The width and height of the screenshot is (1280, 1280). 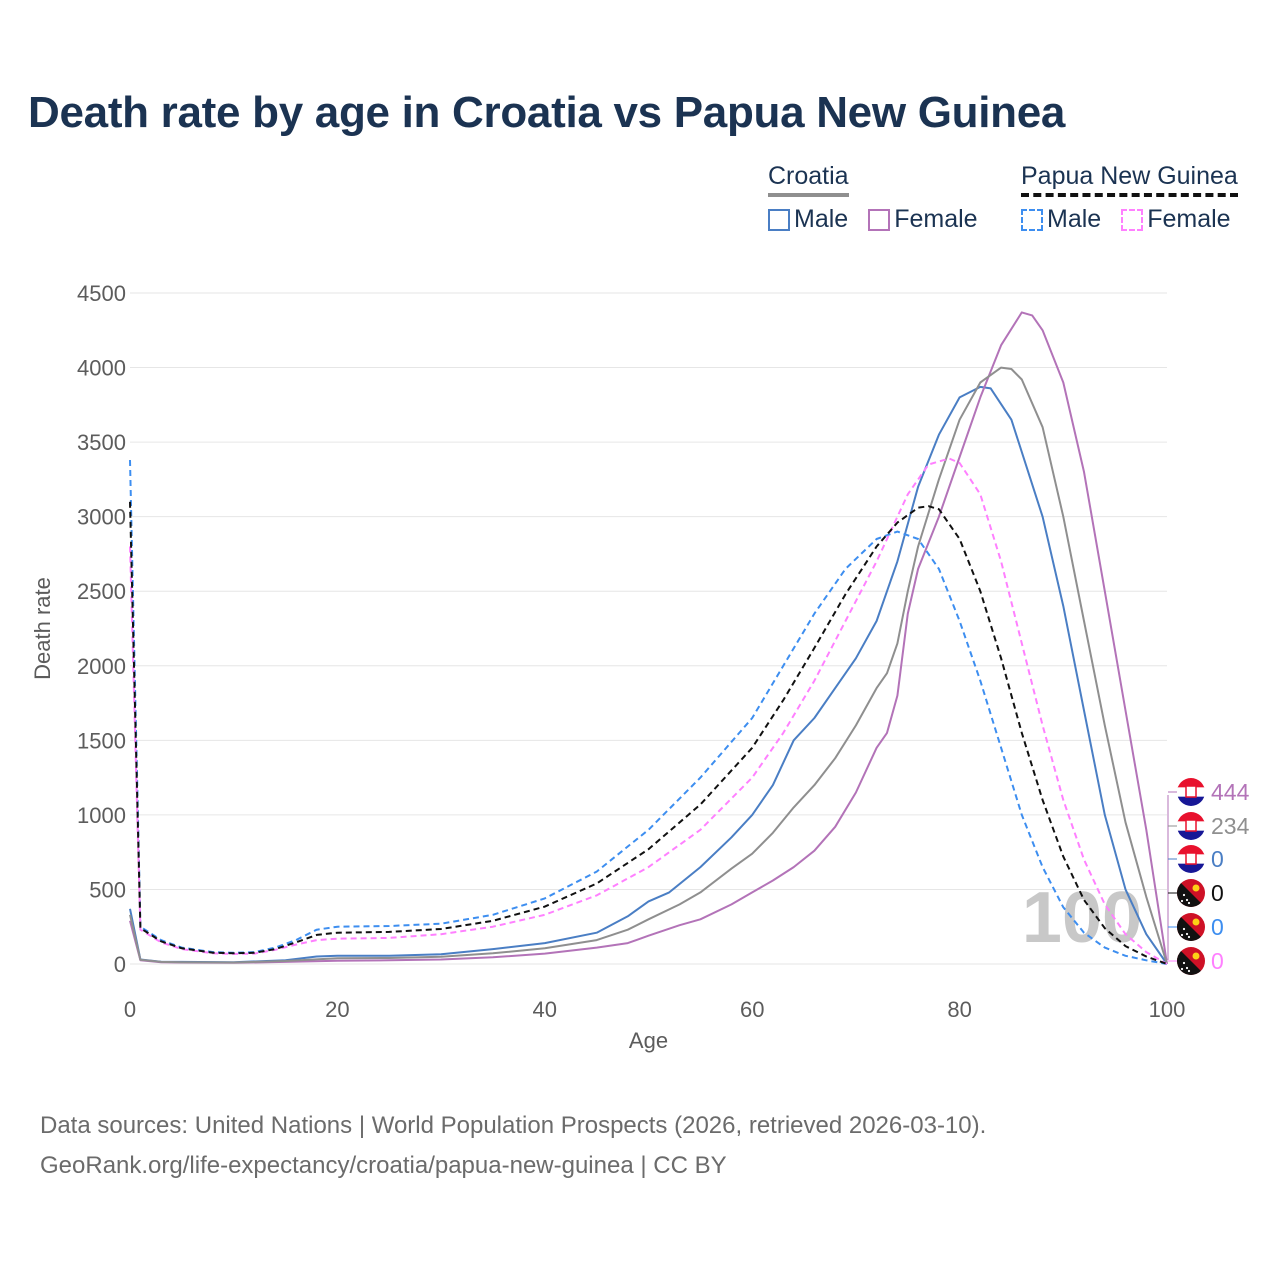 I want to click on y-tick-label: 4500, so click(x=101, y=293).